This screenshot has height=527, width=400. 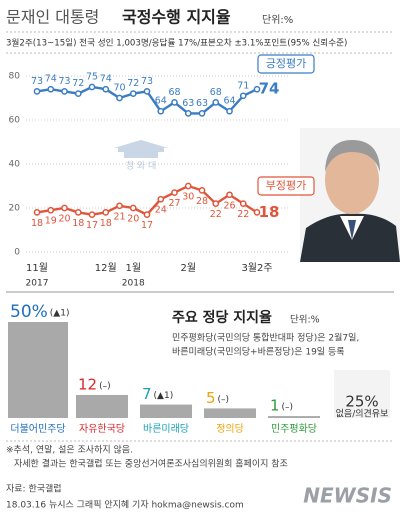 I want to click on data-label: 73, so click(x=37, y=81).